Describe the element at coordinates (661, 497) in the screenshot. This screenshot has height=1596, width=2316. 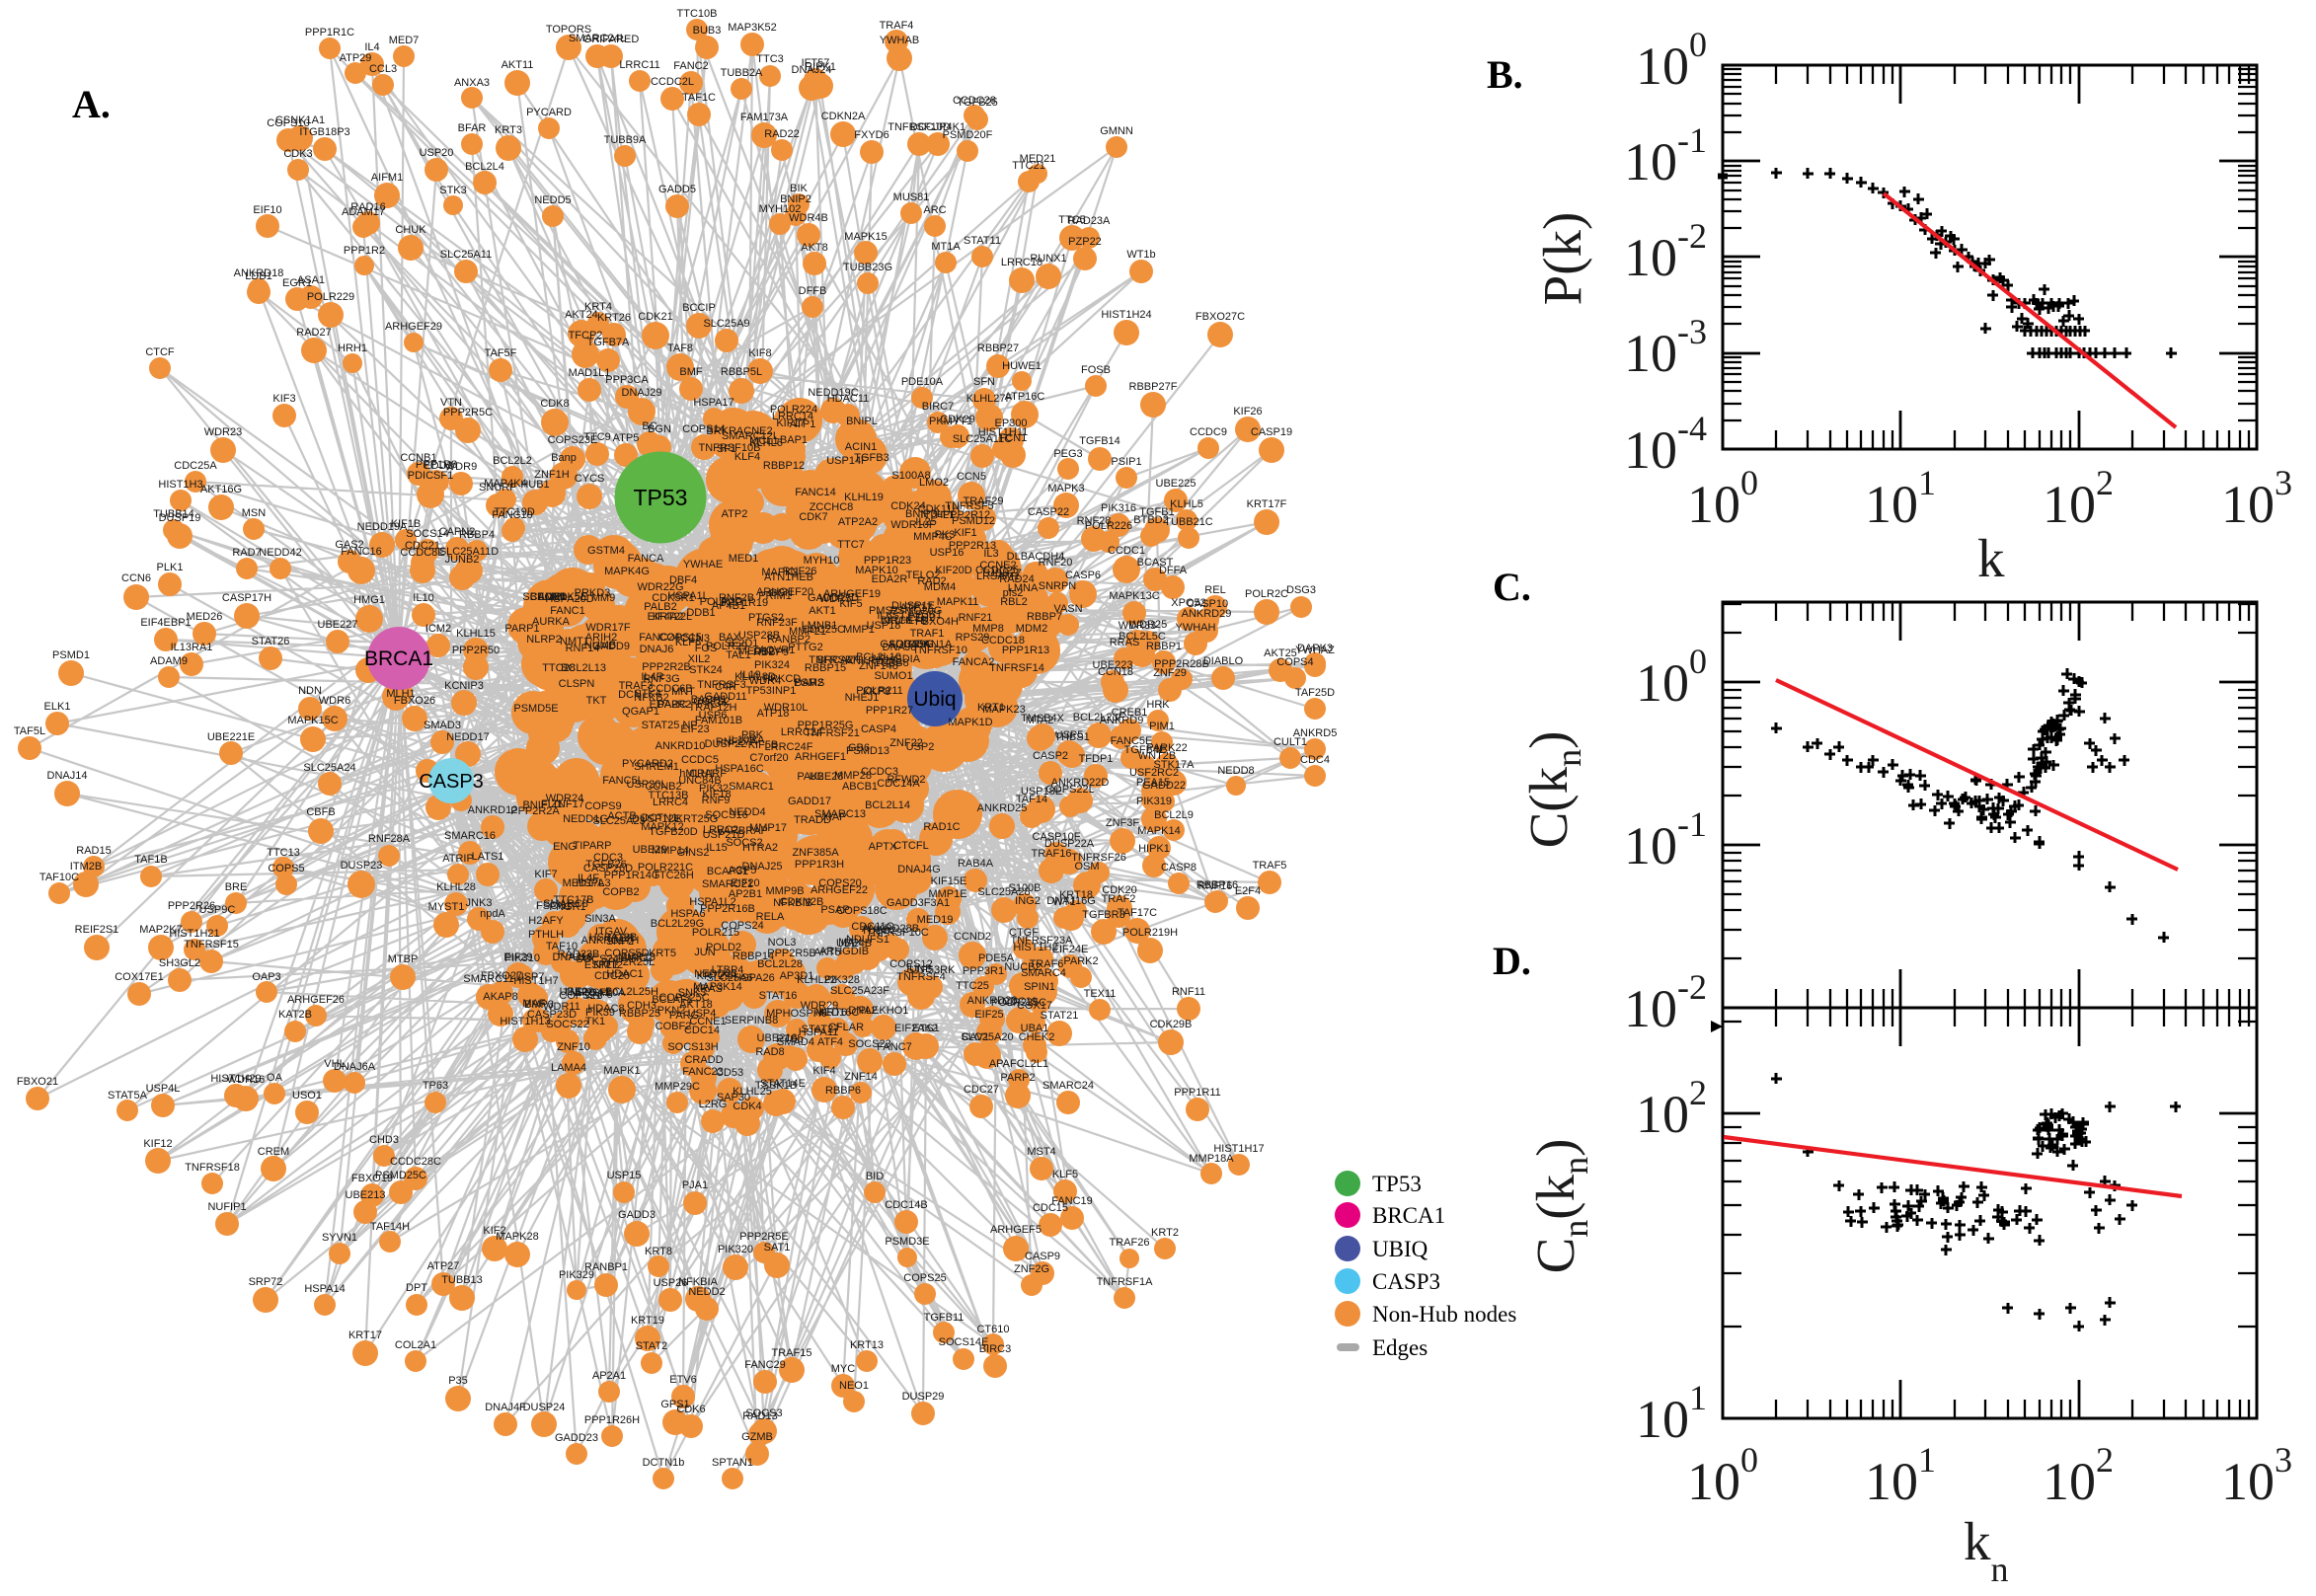
I see `svg-text: TP53` at that location.